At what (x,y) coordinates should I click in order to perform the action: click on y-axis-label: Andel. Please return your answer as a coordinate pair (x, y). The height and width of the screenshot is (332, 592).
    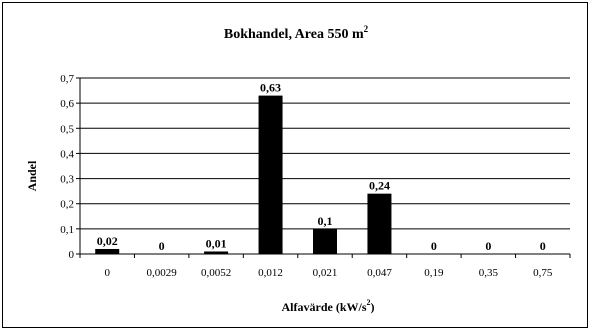
    Looking at the image, I should click on (32, 175).